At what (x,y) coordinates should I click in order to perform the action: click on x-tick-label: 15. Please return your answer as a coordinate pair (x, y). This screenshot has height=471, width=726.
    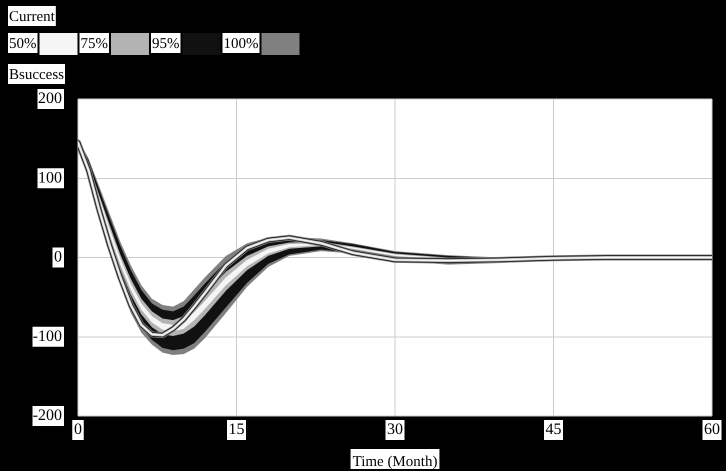
    Looking at the image, I should click on (236, 429).